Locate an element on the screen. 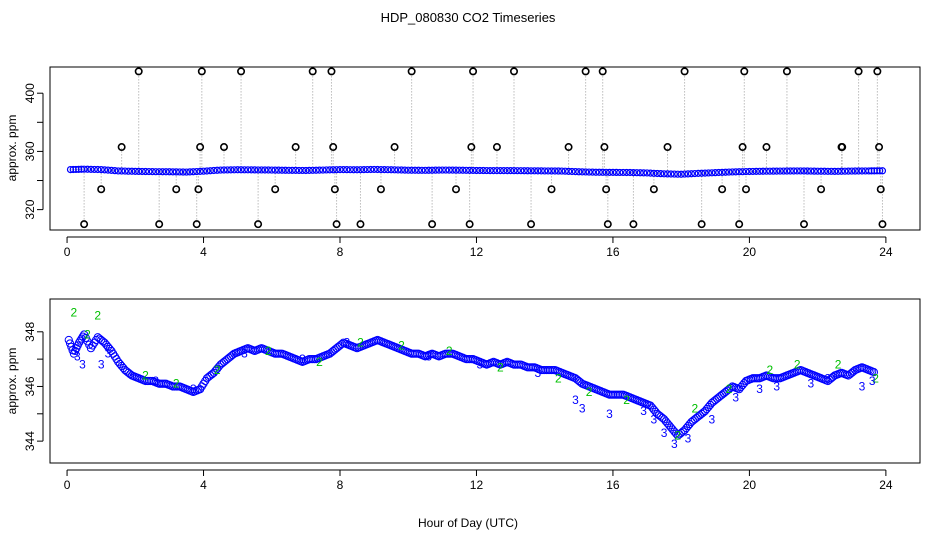  top-x-tick-label: 0 is located at coordinates (67, 252).